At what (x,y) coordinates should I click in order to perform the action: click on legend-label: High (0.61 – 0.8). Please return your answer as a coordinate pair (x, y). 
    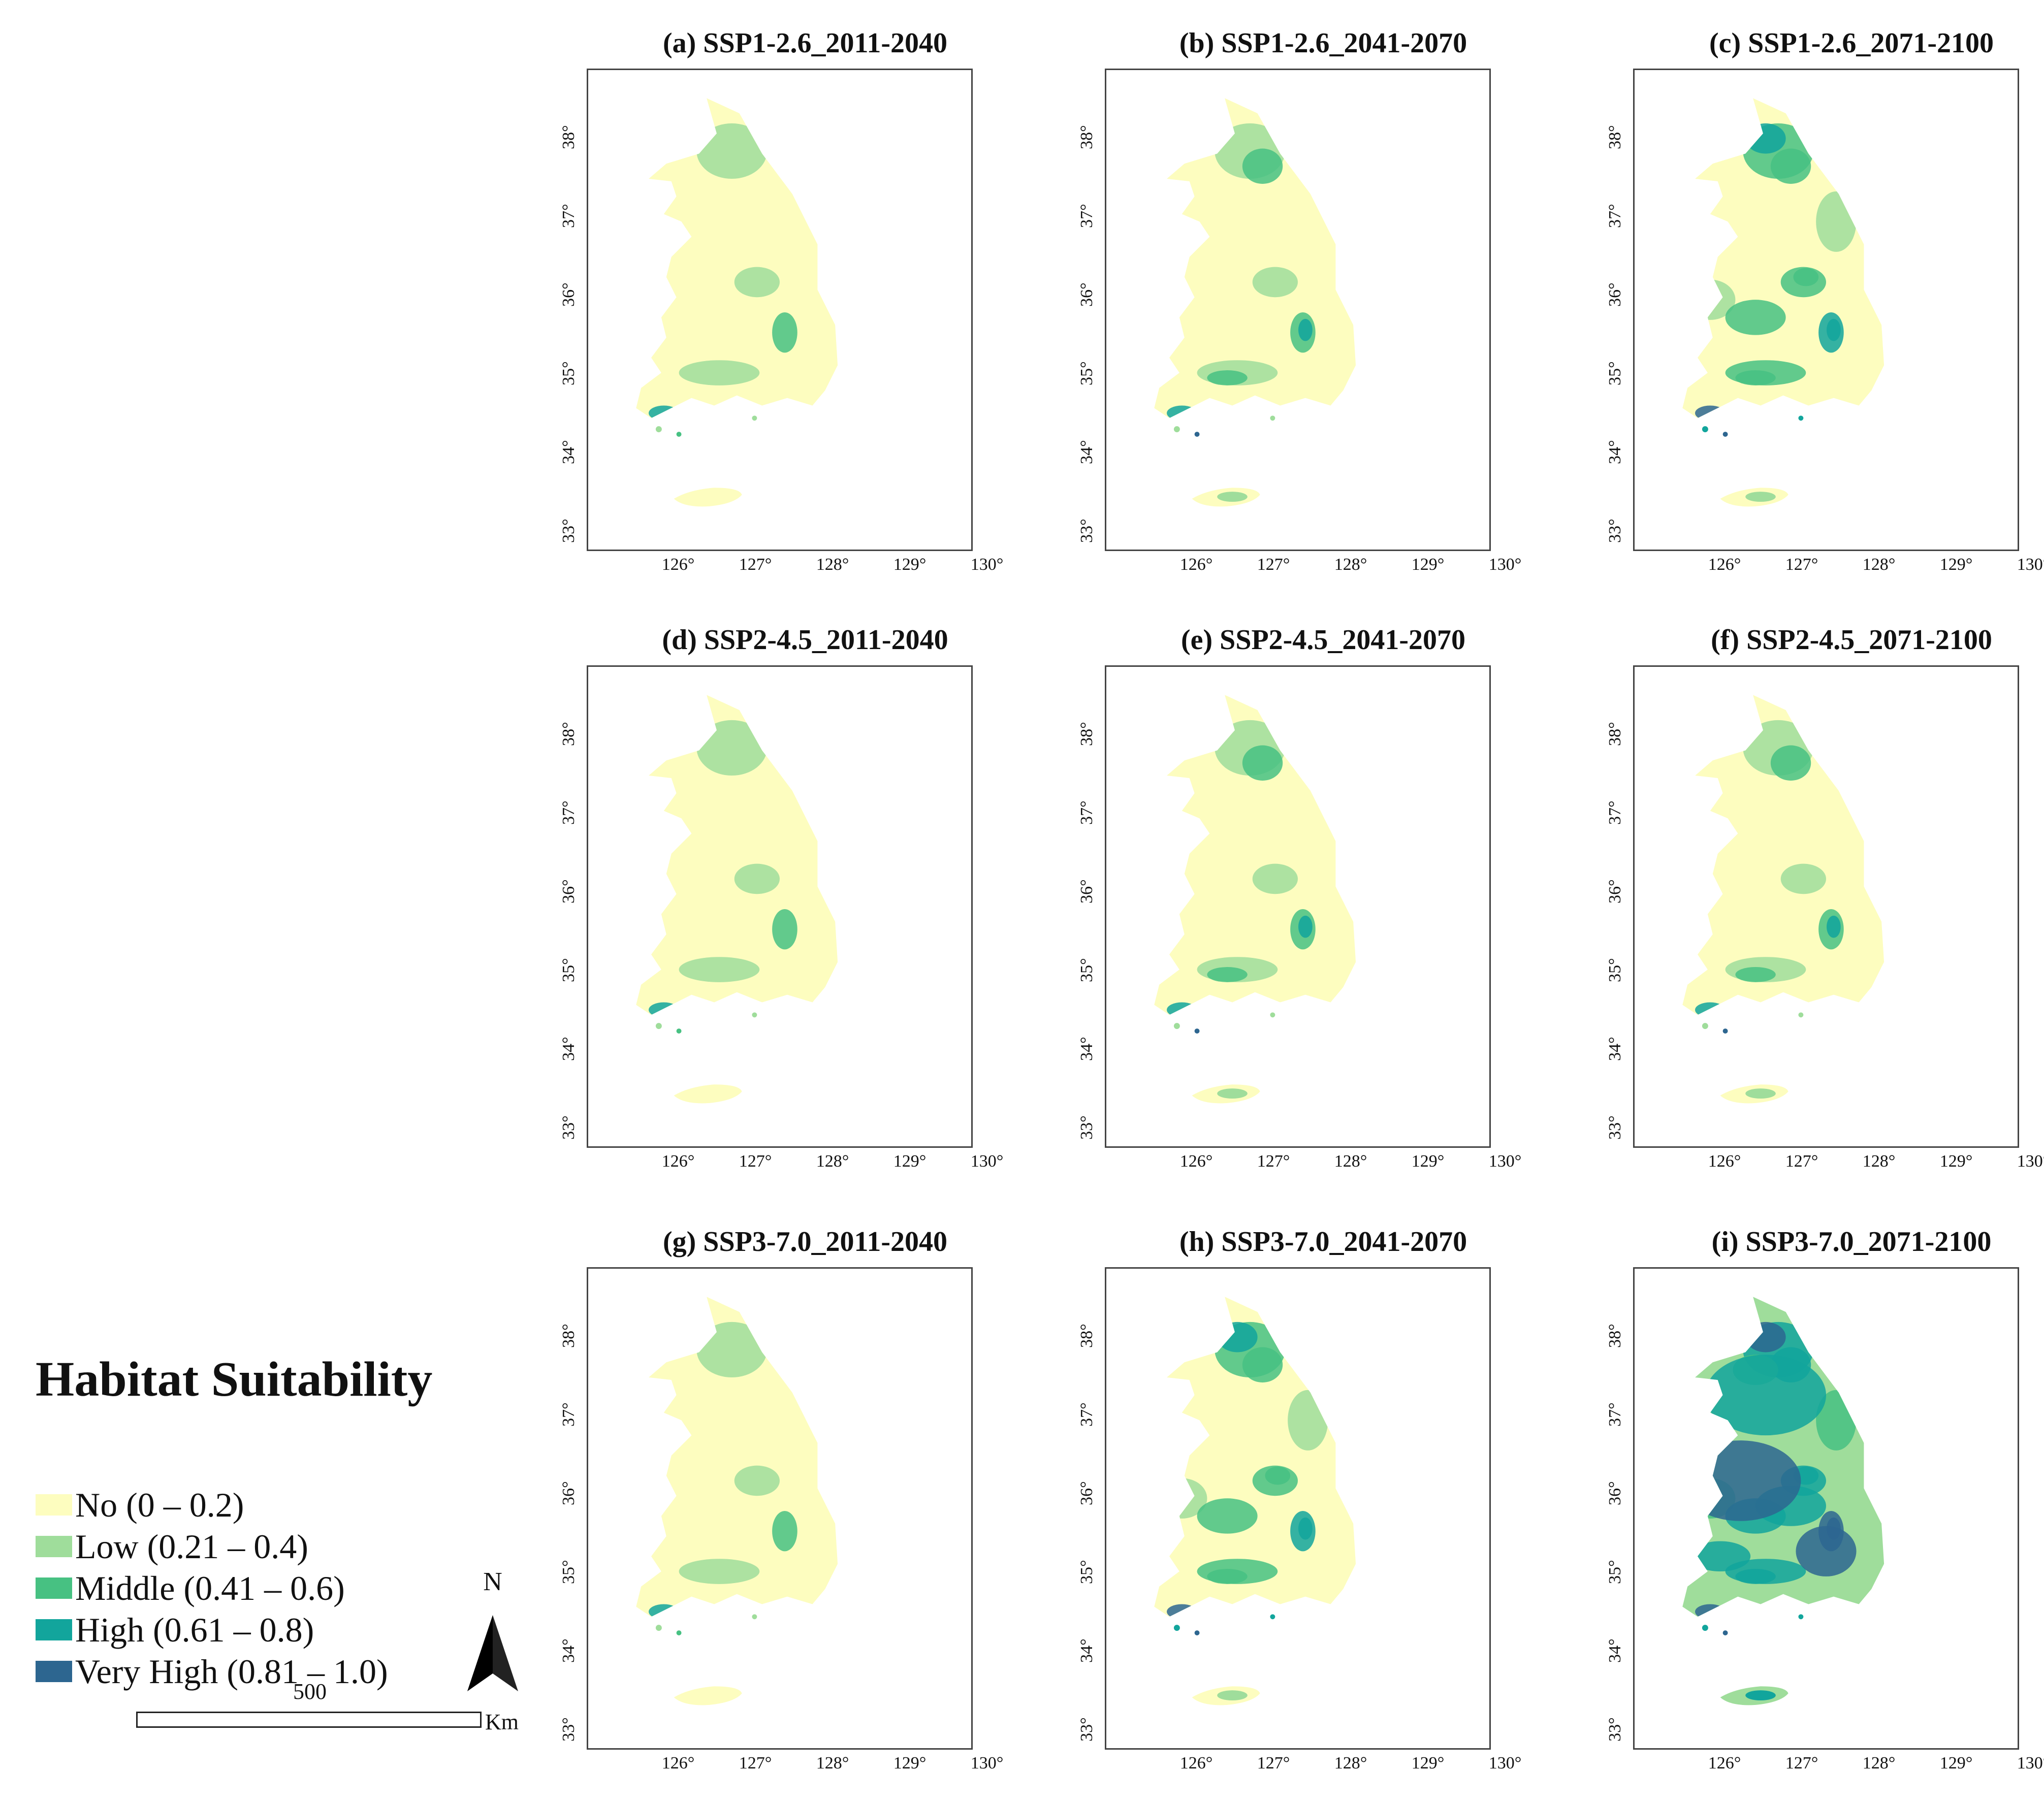
    Looking at the image, I should click on (194, 1629).